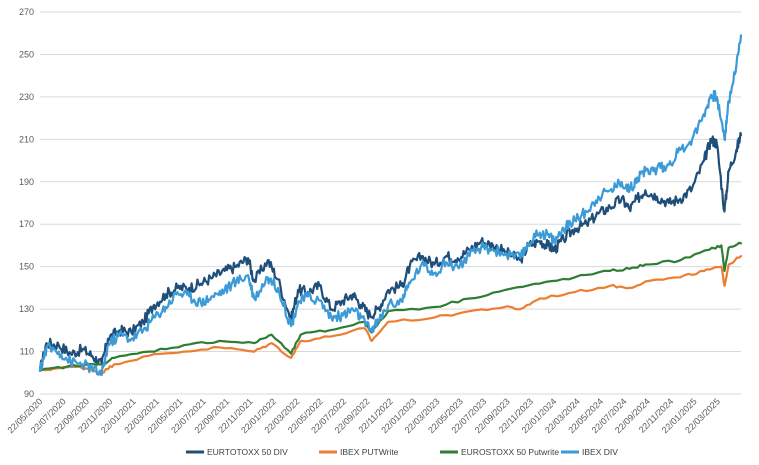 This screenshot has width=759, height=465. What do you see at coordinates (600, 452) in the screenshot?
I see `legend-label: IBEX DIV` at bounding box center [600, 452].